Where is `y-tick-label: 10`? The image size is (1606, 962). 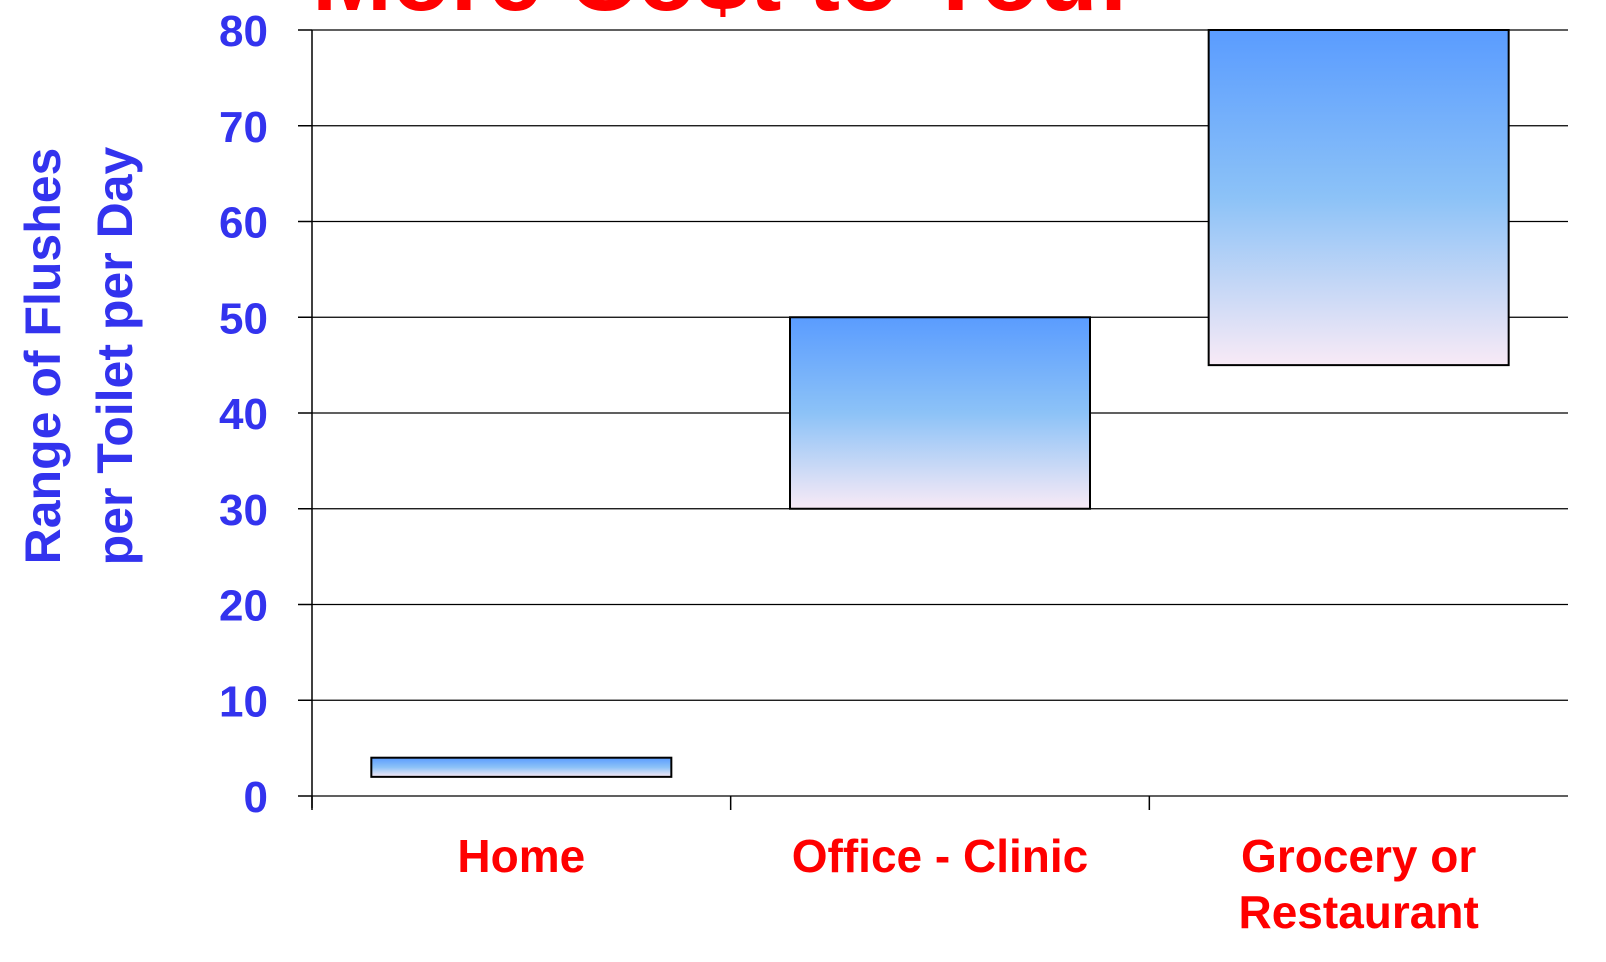
y-tick-label: 10 is located at coordinates (243, 701).